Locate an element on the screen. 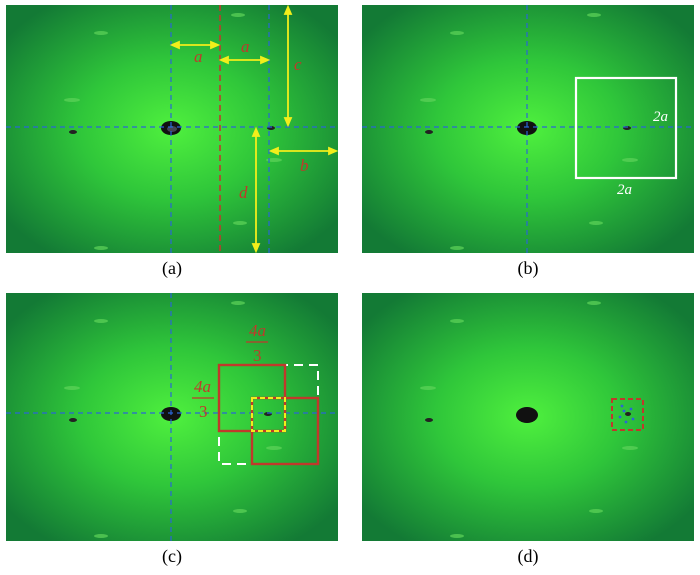 Image resolution: width=700 pixels, height=575 pixels. caption-d: (d) is located at coordinates (528, 556).